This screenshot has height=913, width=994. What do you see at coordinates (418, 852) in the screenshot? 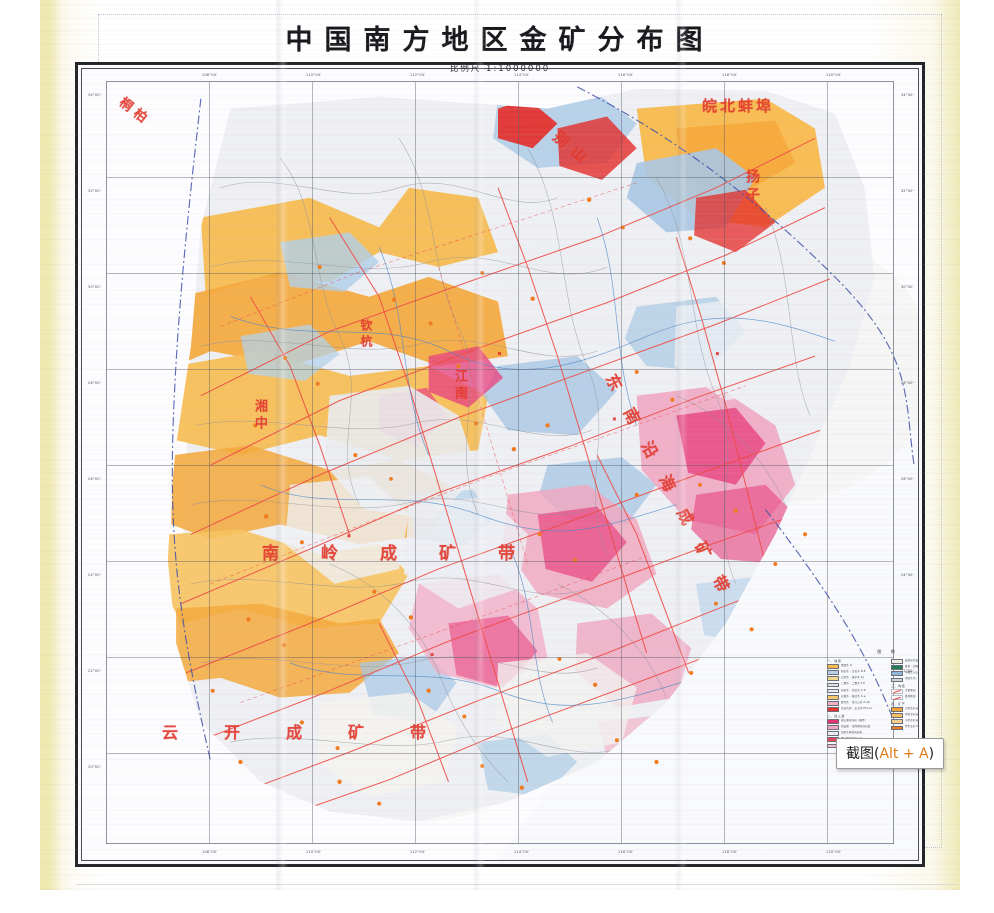
I see `tick-label-bottom: 112°00'` at bounding box center [418, 852].